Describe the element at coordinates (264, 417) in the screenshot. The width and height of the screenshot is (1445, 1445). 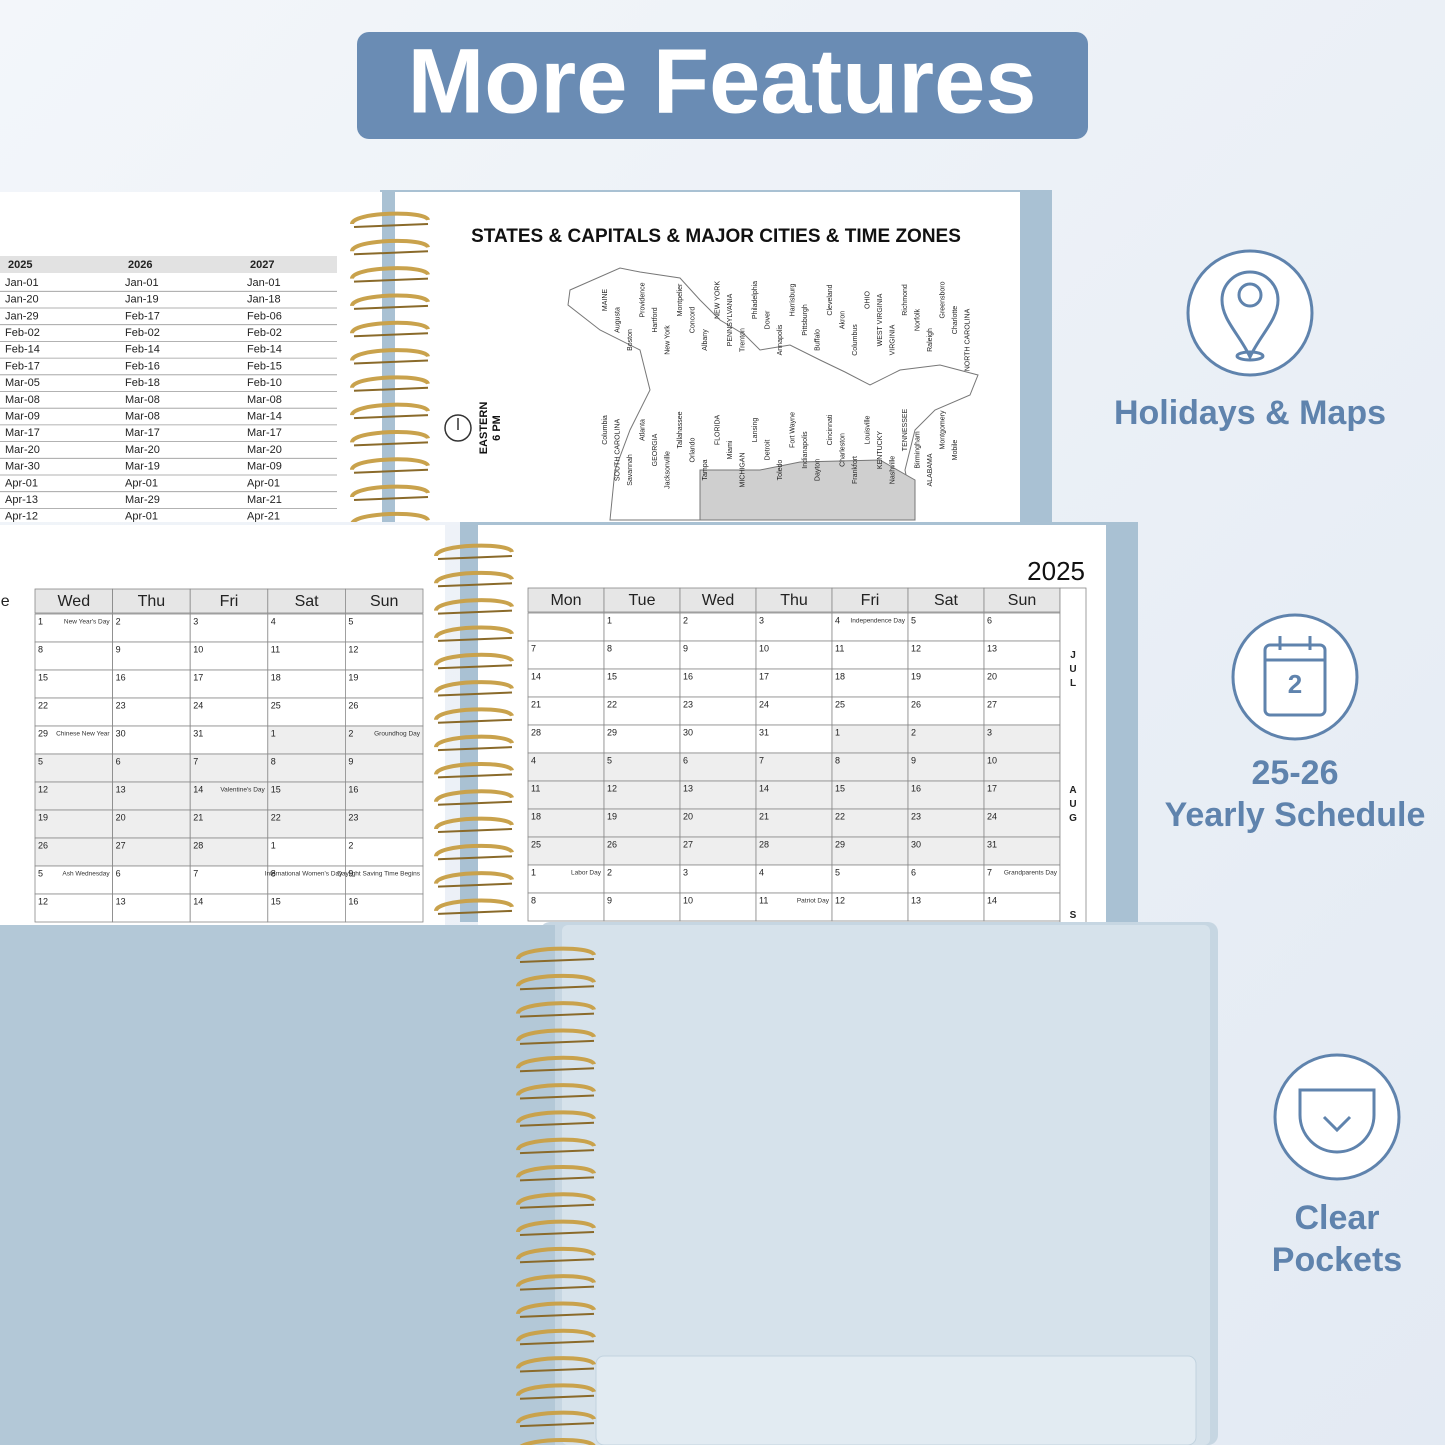
I see `holiday-date: Mar-14` at that location.